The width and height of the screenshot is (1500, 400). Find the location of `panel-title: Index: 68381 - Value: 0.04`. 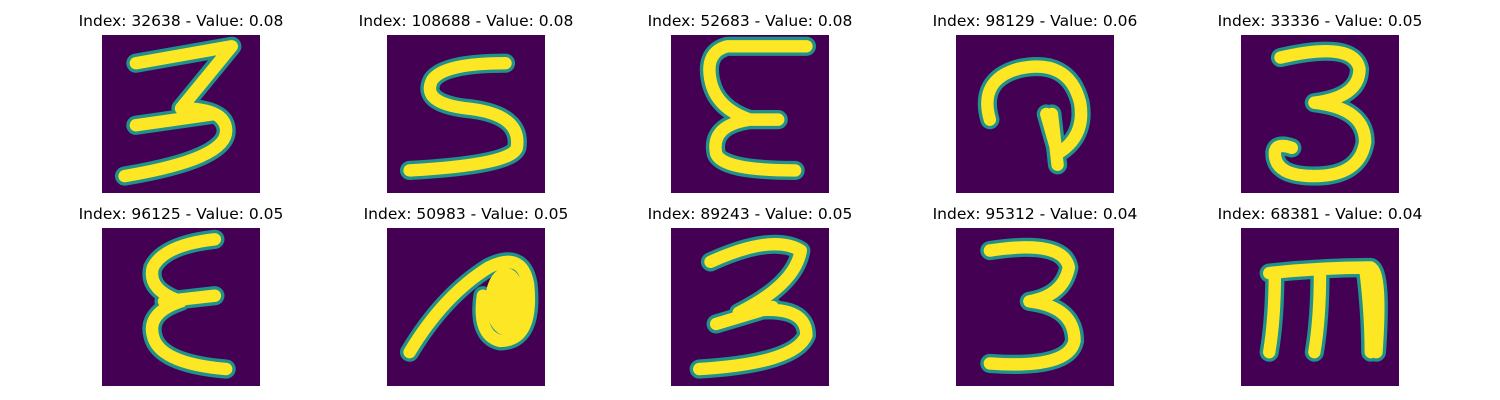

panel-title: Index: 68381 - Value: 0.04 is located at coordinates (1320, 214).